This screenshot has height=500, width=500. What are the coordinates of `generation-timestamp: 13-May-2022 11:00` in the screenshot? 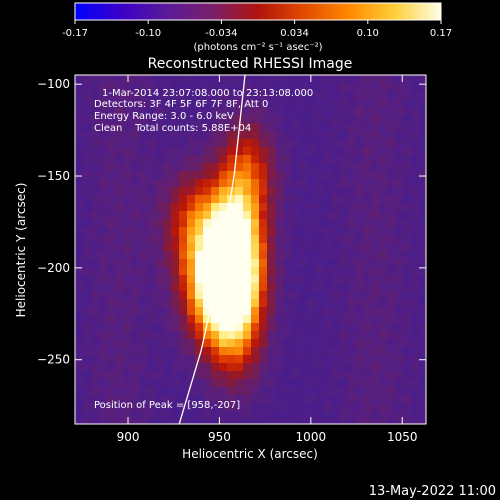 It's located at (432, 491).